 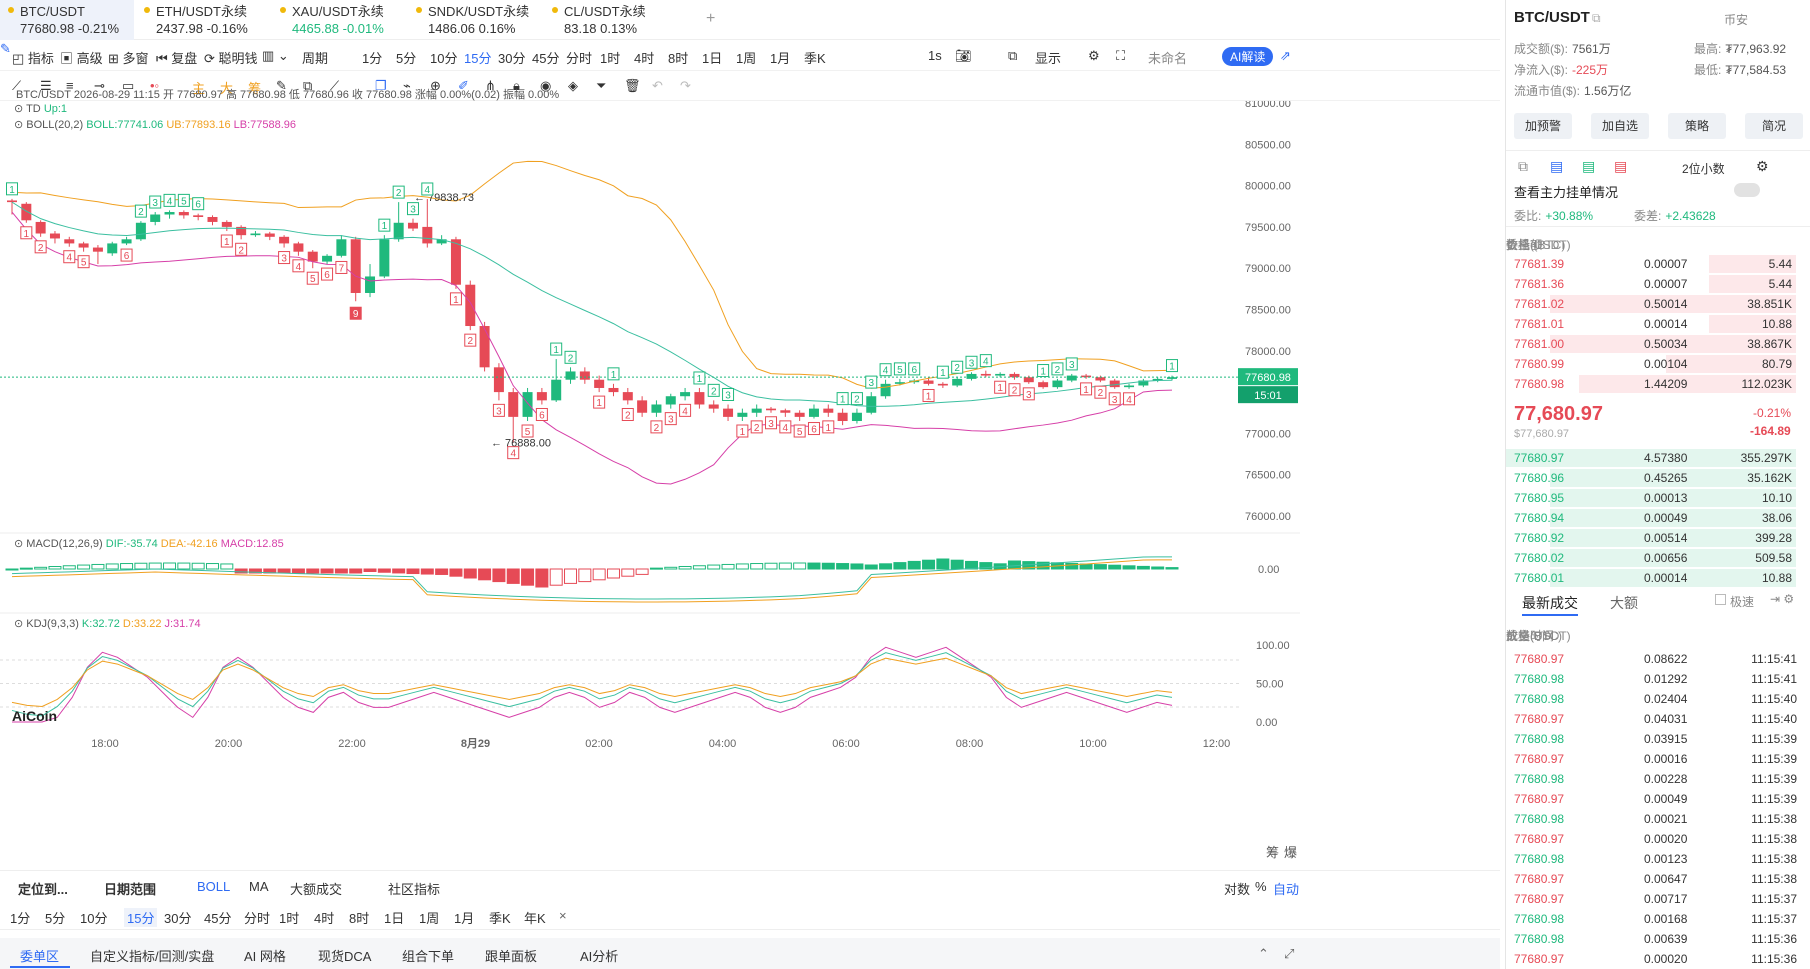 What do you see at coordinates (1651, 538) in the screenshot?
I see `bid-row: 77680.92 0.00514 399.28` at bounding box center [1651, 538].